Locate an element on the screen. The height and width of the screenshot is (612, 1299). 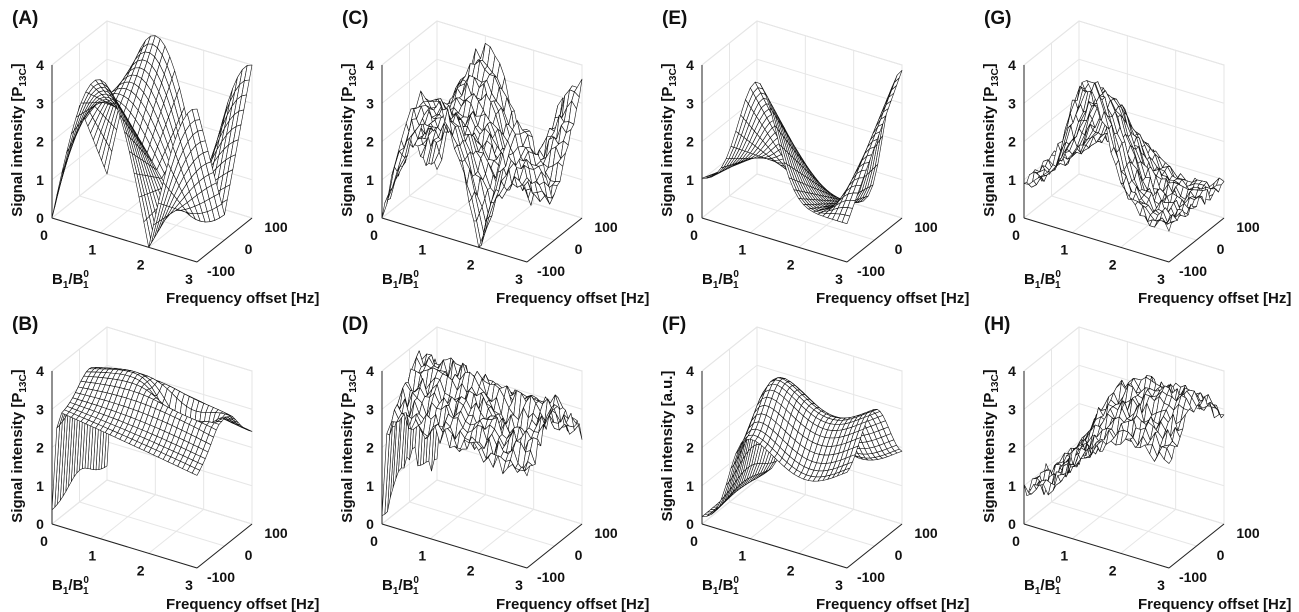
axes-box-back is located at coordinates (1124, 447).